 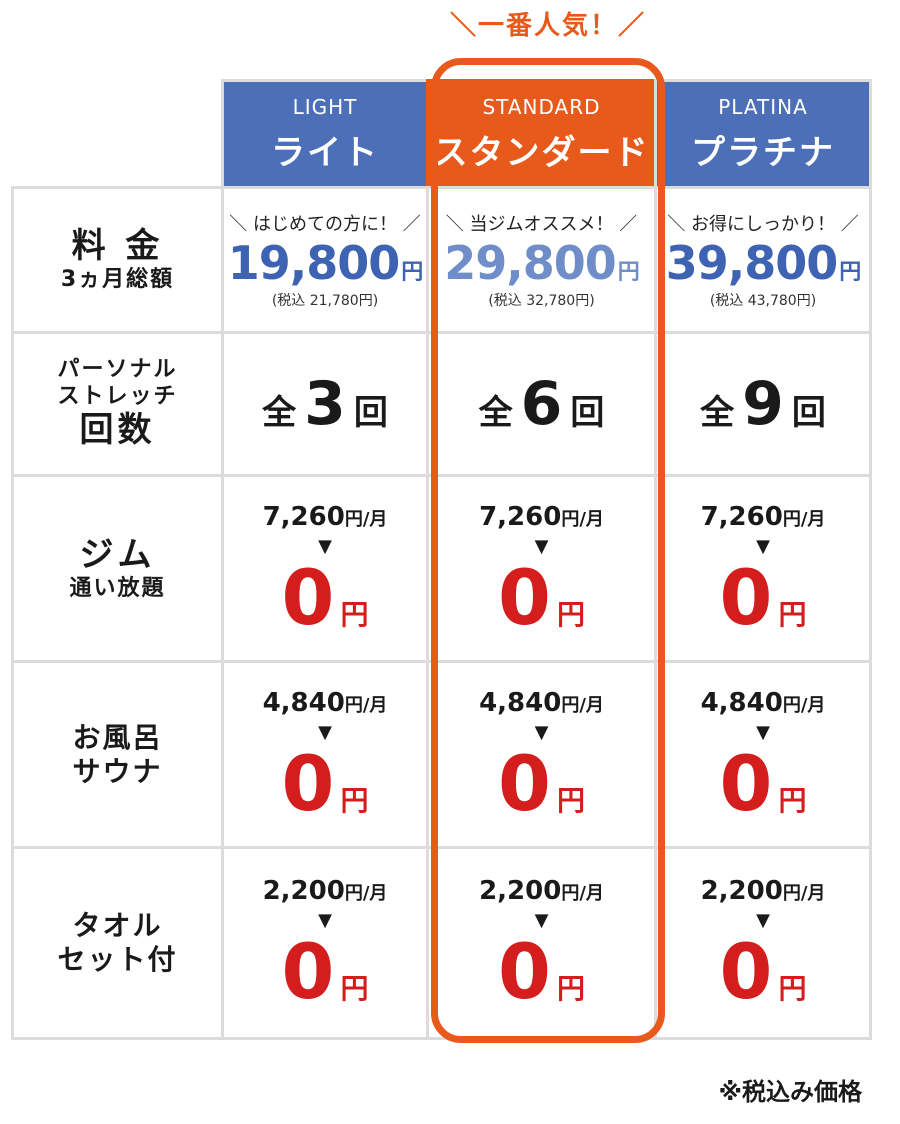 What do you see at coordinates (117, 396) in the screenshot?
I see `row-label-line: ストレッチ` at bounding box center [117, 396].